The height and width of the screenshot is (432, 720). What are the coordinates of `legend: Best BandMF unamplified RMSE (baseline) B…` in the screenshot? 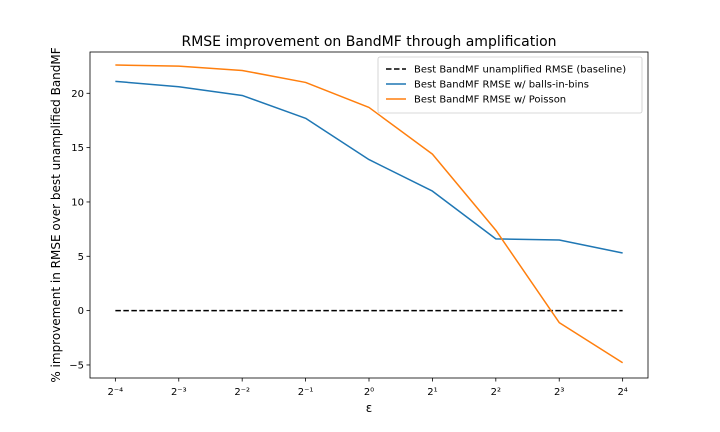 It's located at (510, 85).